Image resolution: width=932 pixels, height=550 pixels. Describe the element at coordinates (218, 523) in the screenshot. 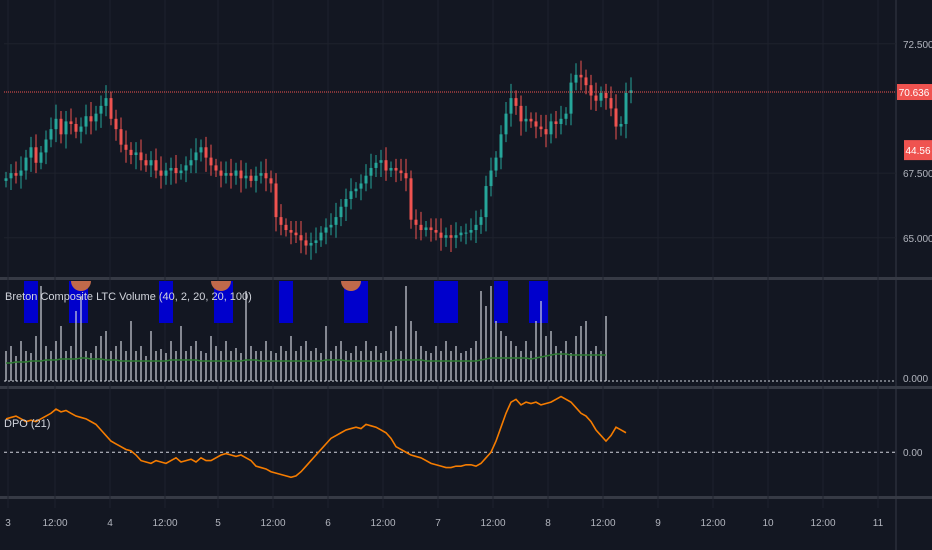

I see `time-axis-label: 5` at that location.